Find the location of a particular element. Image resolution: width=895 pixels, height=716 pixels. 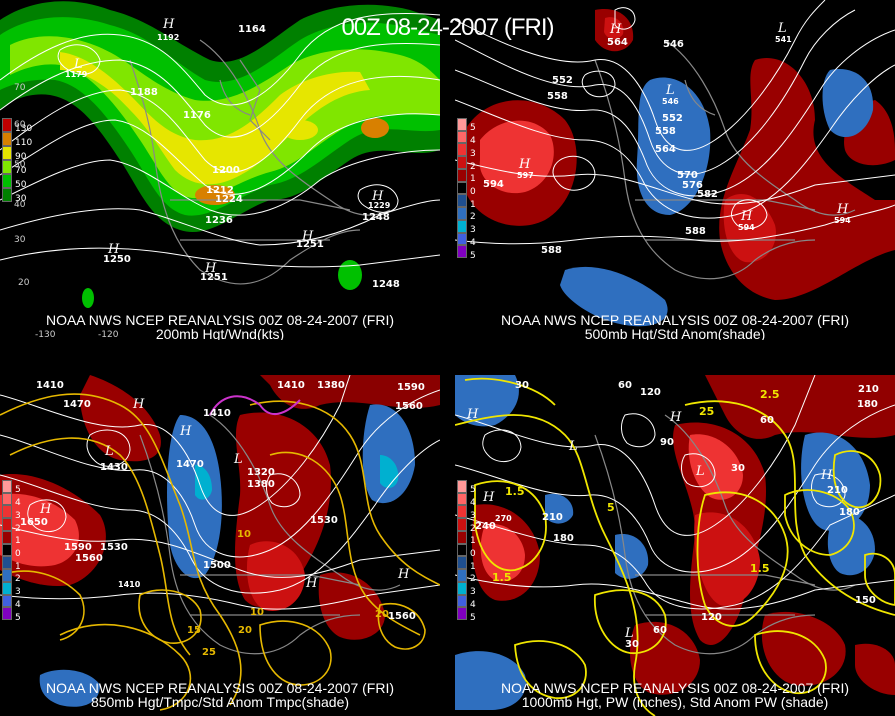

legend-label: 110 is located at coordinates (24, 143).